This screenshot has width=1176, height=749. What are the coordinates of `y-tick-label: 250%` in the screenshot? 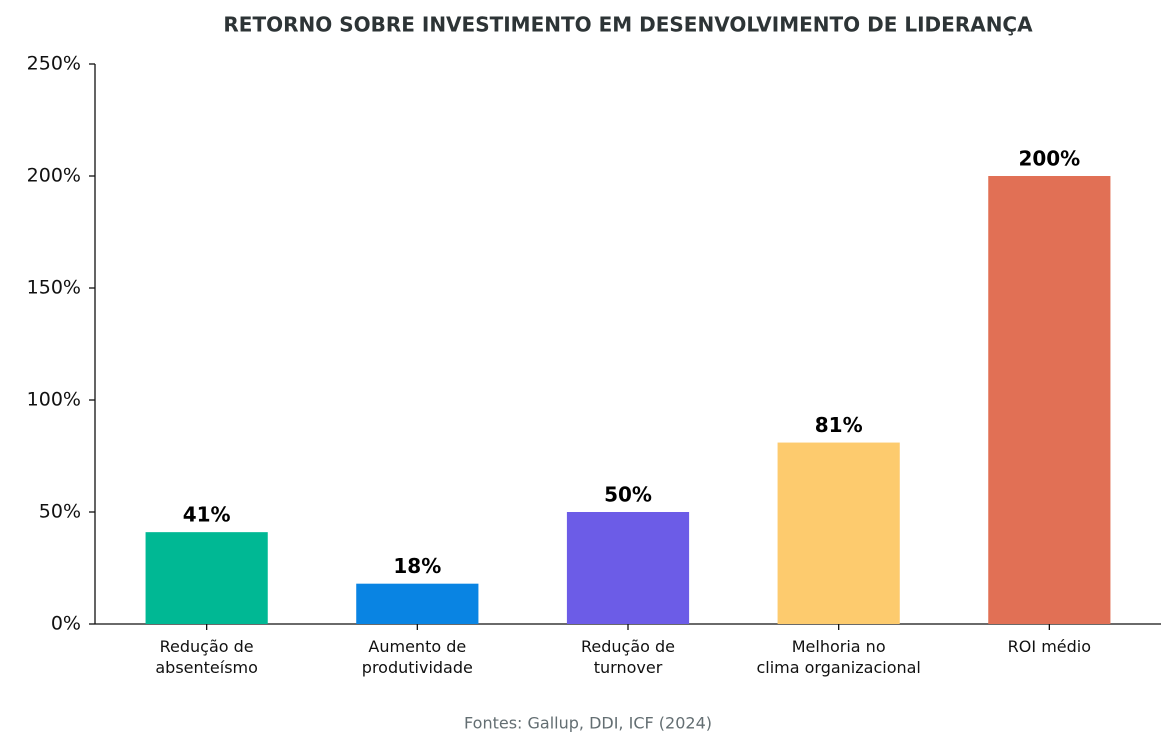 It's located at (54, 64).